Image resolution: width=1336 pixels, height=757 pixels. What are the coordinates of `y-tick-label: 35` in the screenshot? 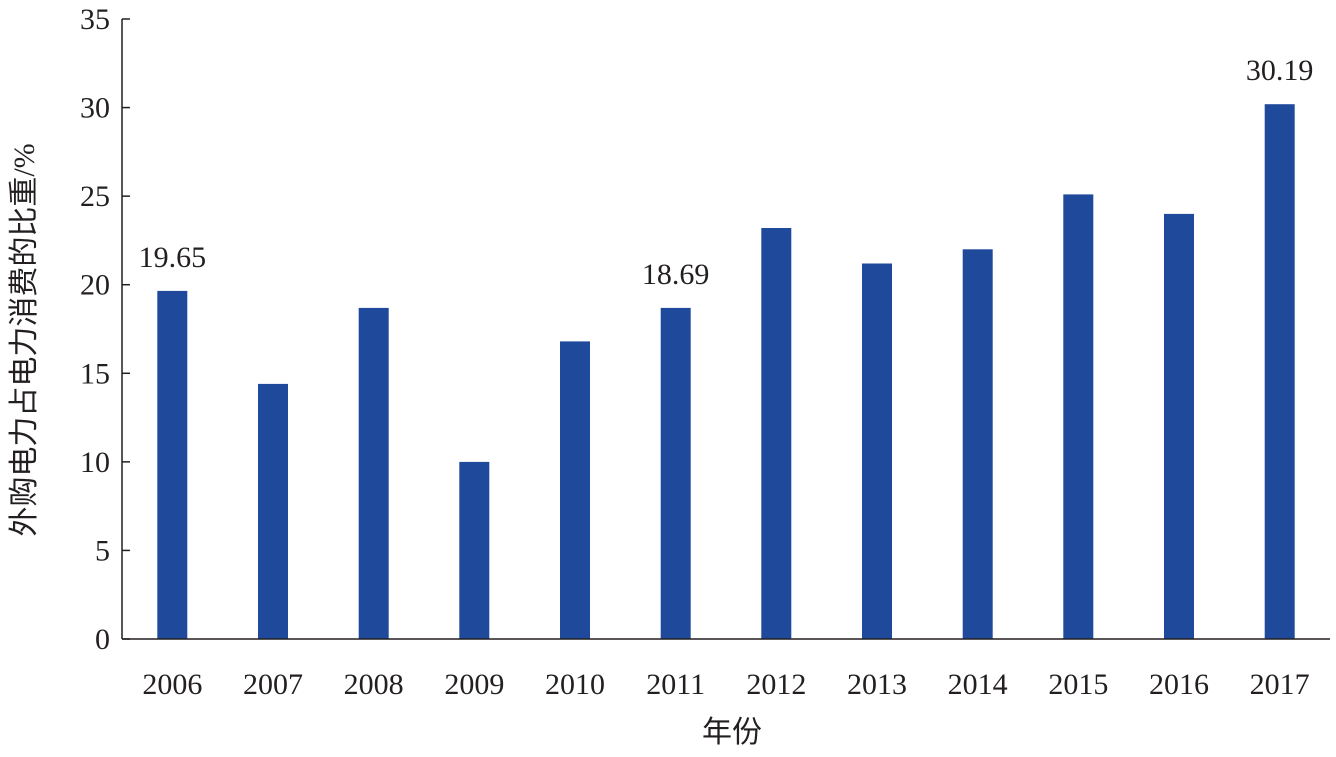 It's located at (95, 19).